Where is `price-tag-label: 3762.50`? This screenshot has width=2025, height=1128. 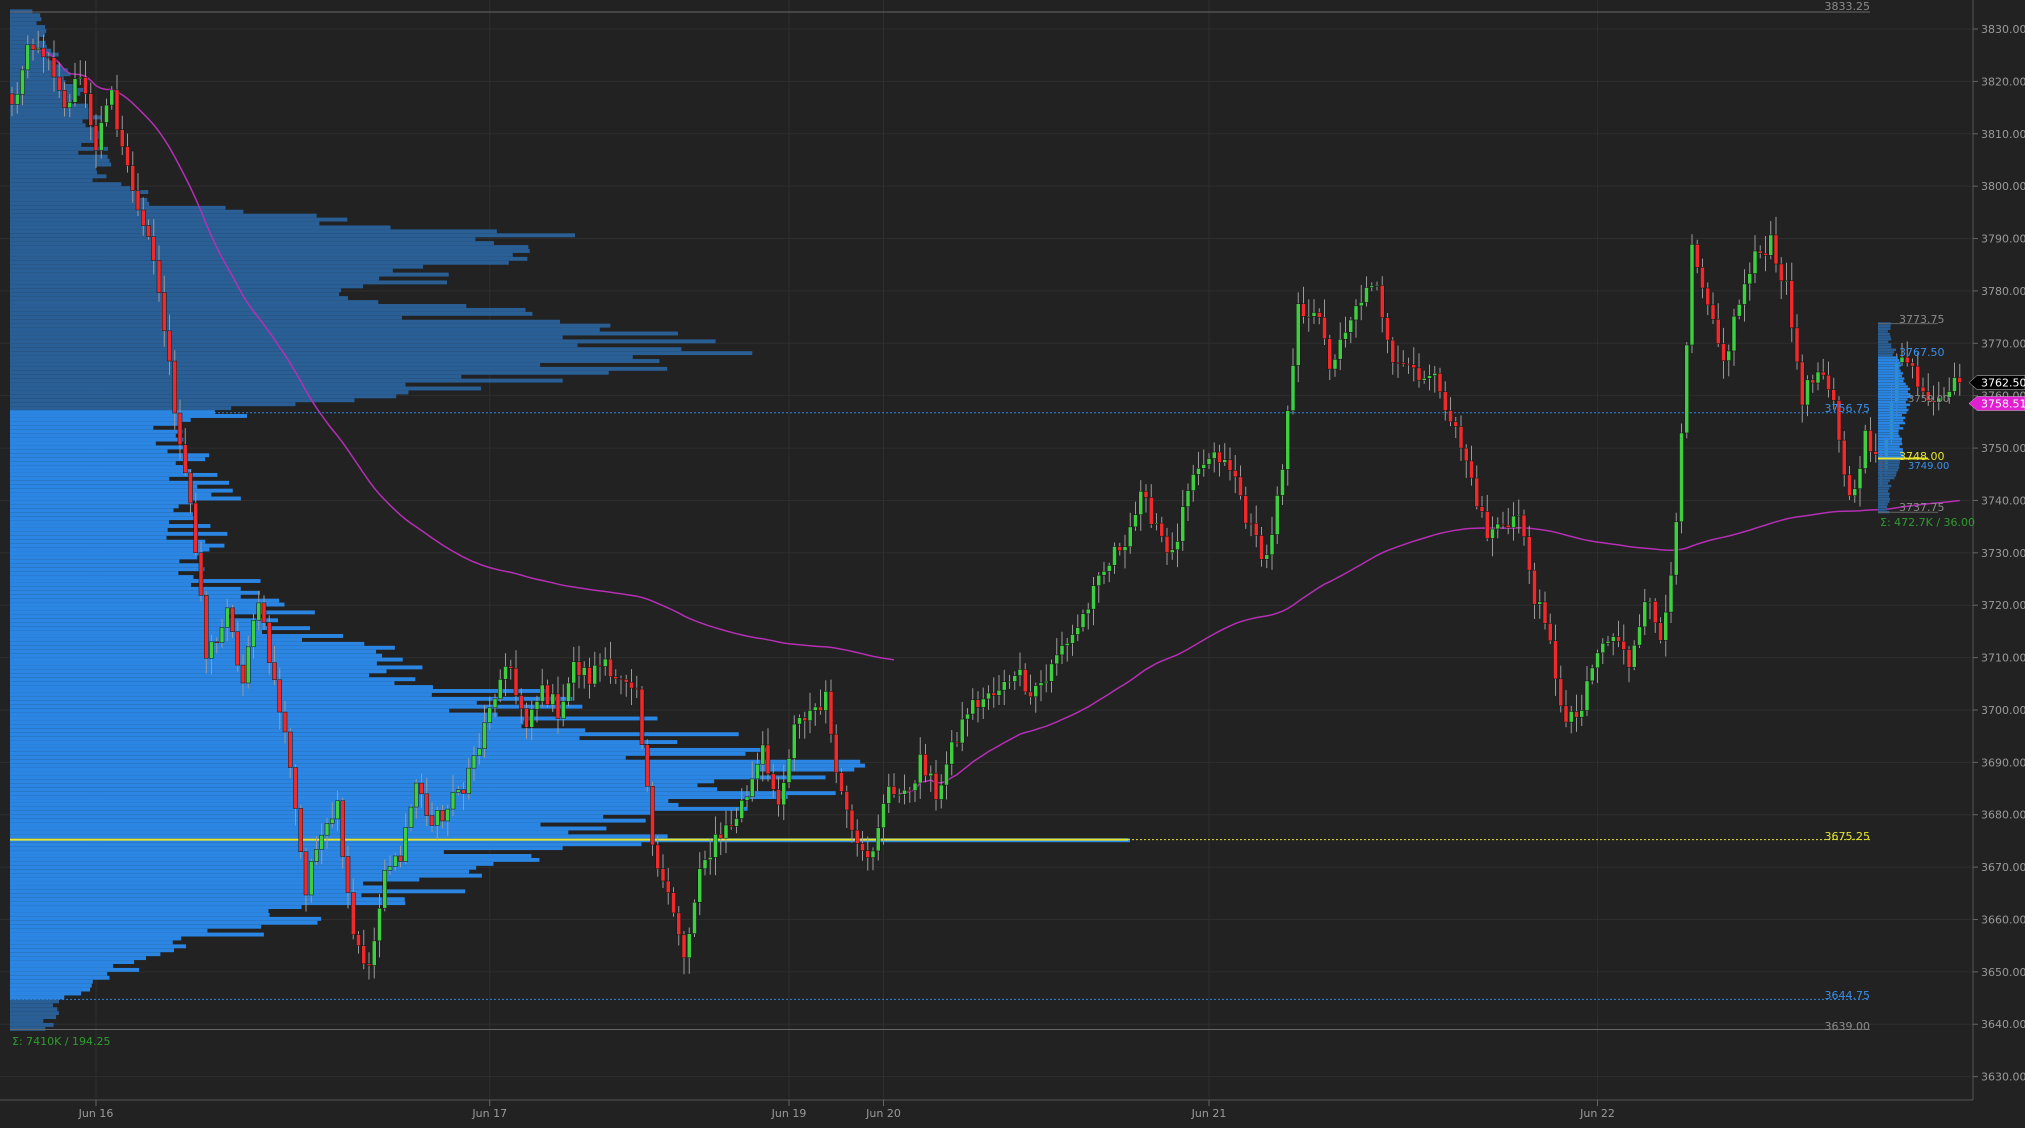 price-tag-label: 3762.50 is located at coordinates (2003, 383).